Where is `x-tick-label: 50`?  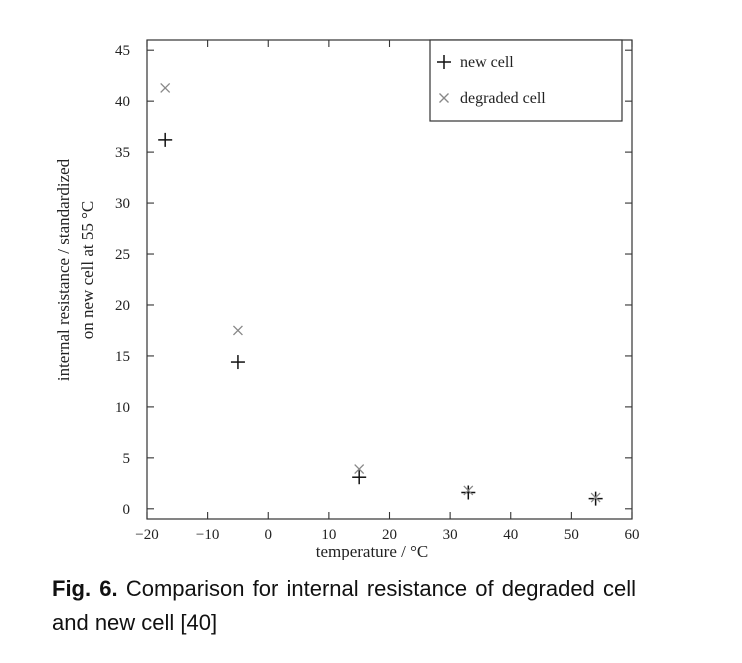
x-tick-label: 50 is located at coordinates (571, 535).